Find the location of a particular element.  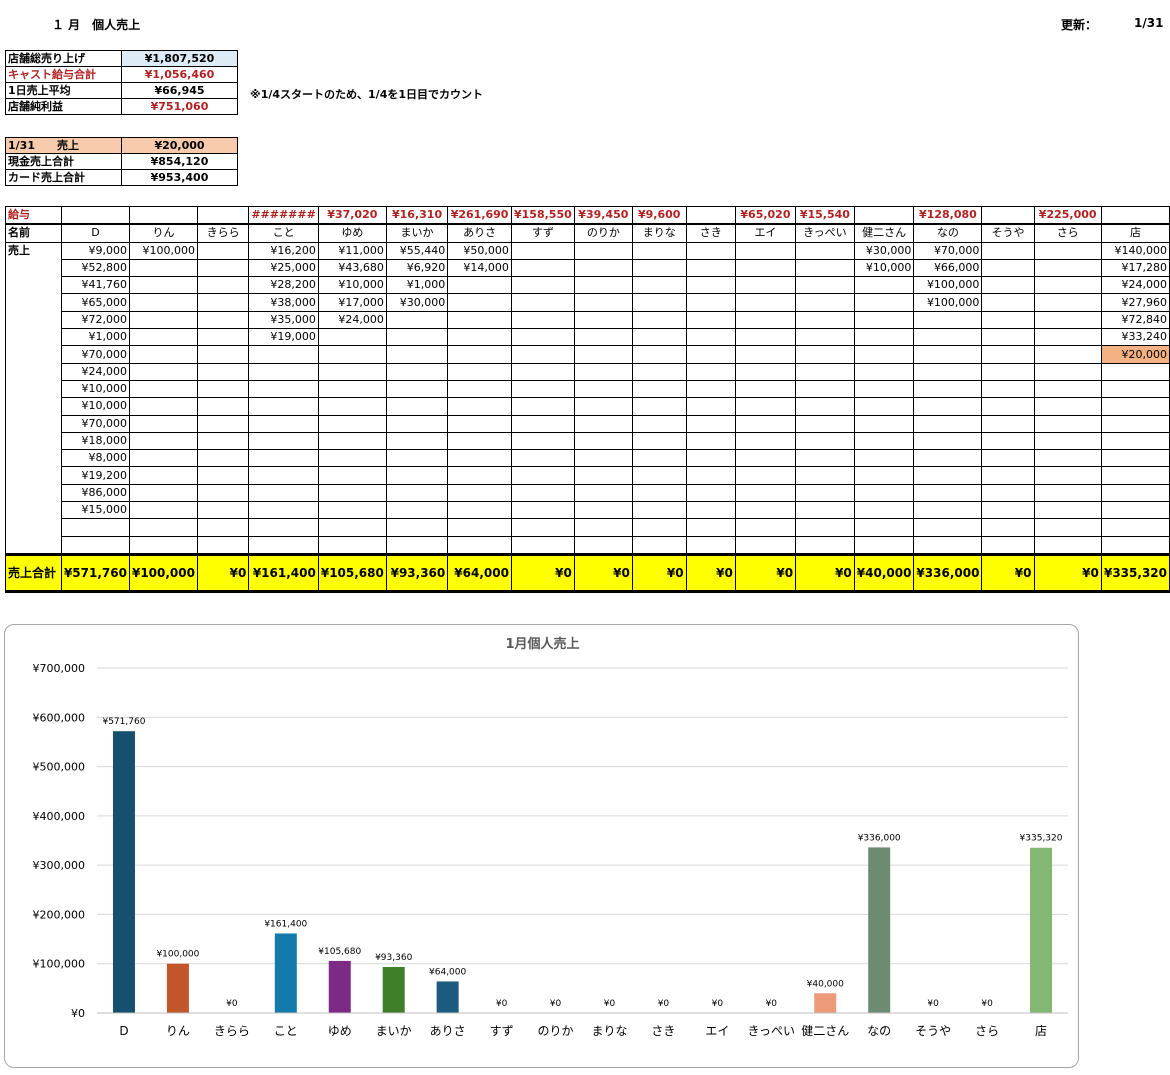

total-cell: ¥64,000 is located at coordinates (479, 572).